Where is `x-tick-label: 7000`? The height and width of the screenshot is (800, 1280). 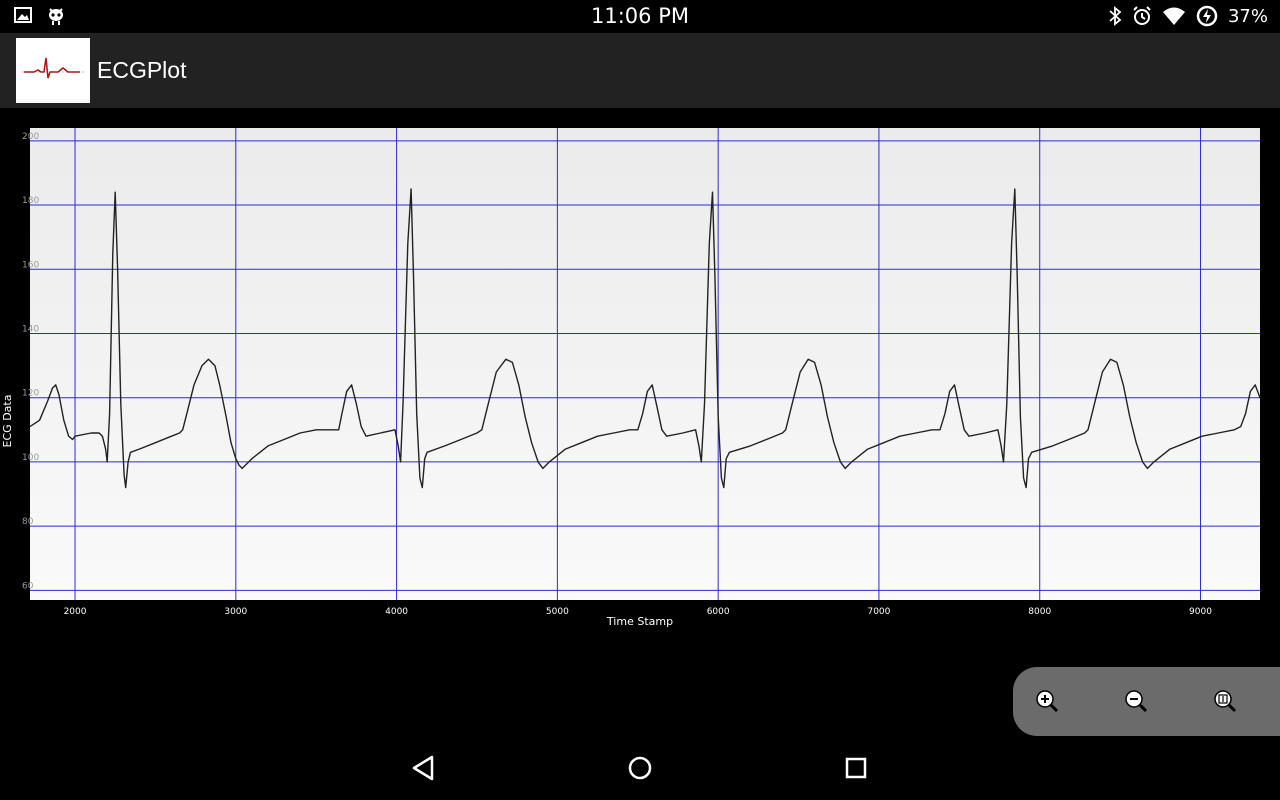 x-tick-label: 7000 is located at coordinates (878, 612).